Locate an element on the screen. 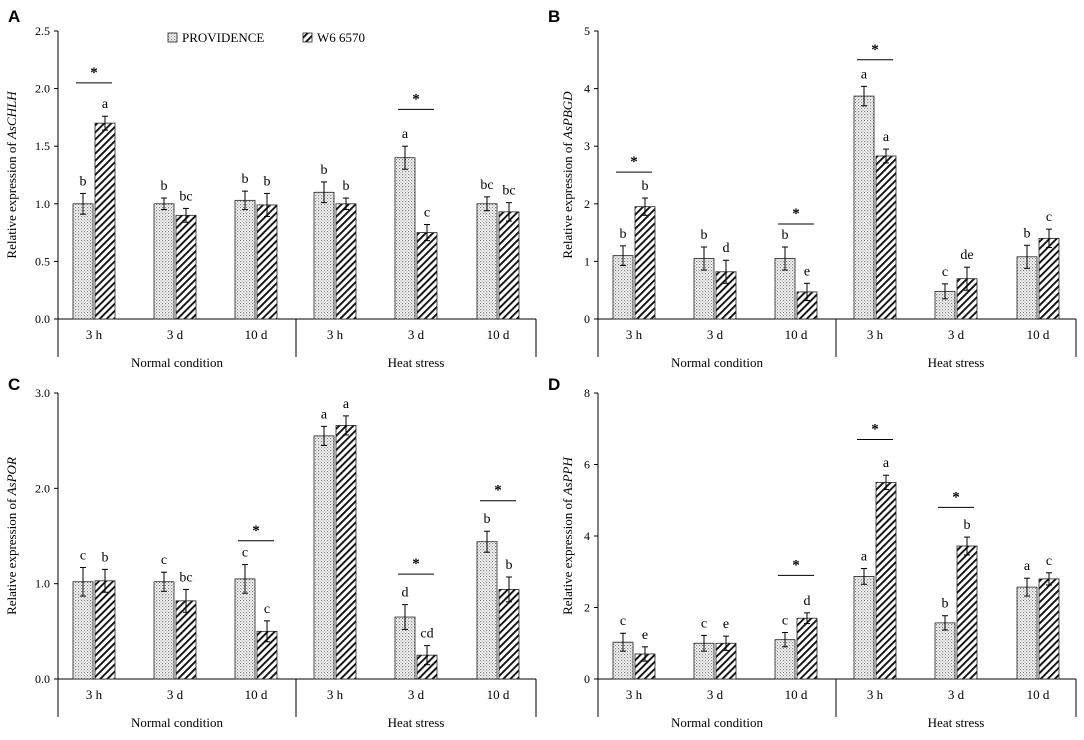 Image resolution: width=1084 pixels, height=740 pixels. y-tick-label: 2 is located at coordinates (587, 204).